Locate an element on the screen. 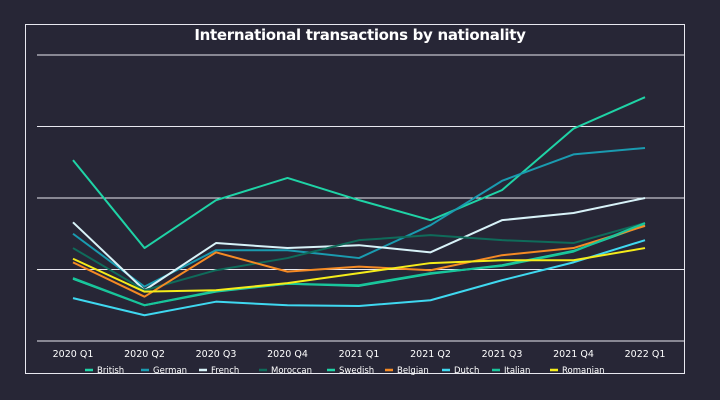 This screenshot has height=400, width=720. legend-item-italian: Italian is located at coordinates (517, 371).